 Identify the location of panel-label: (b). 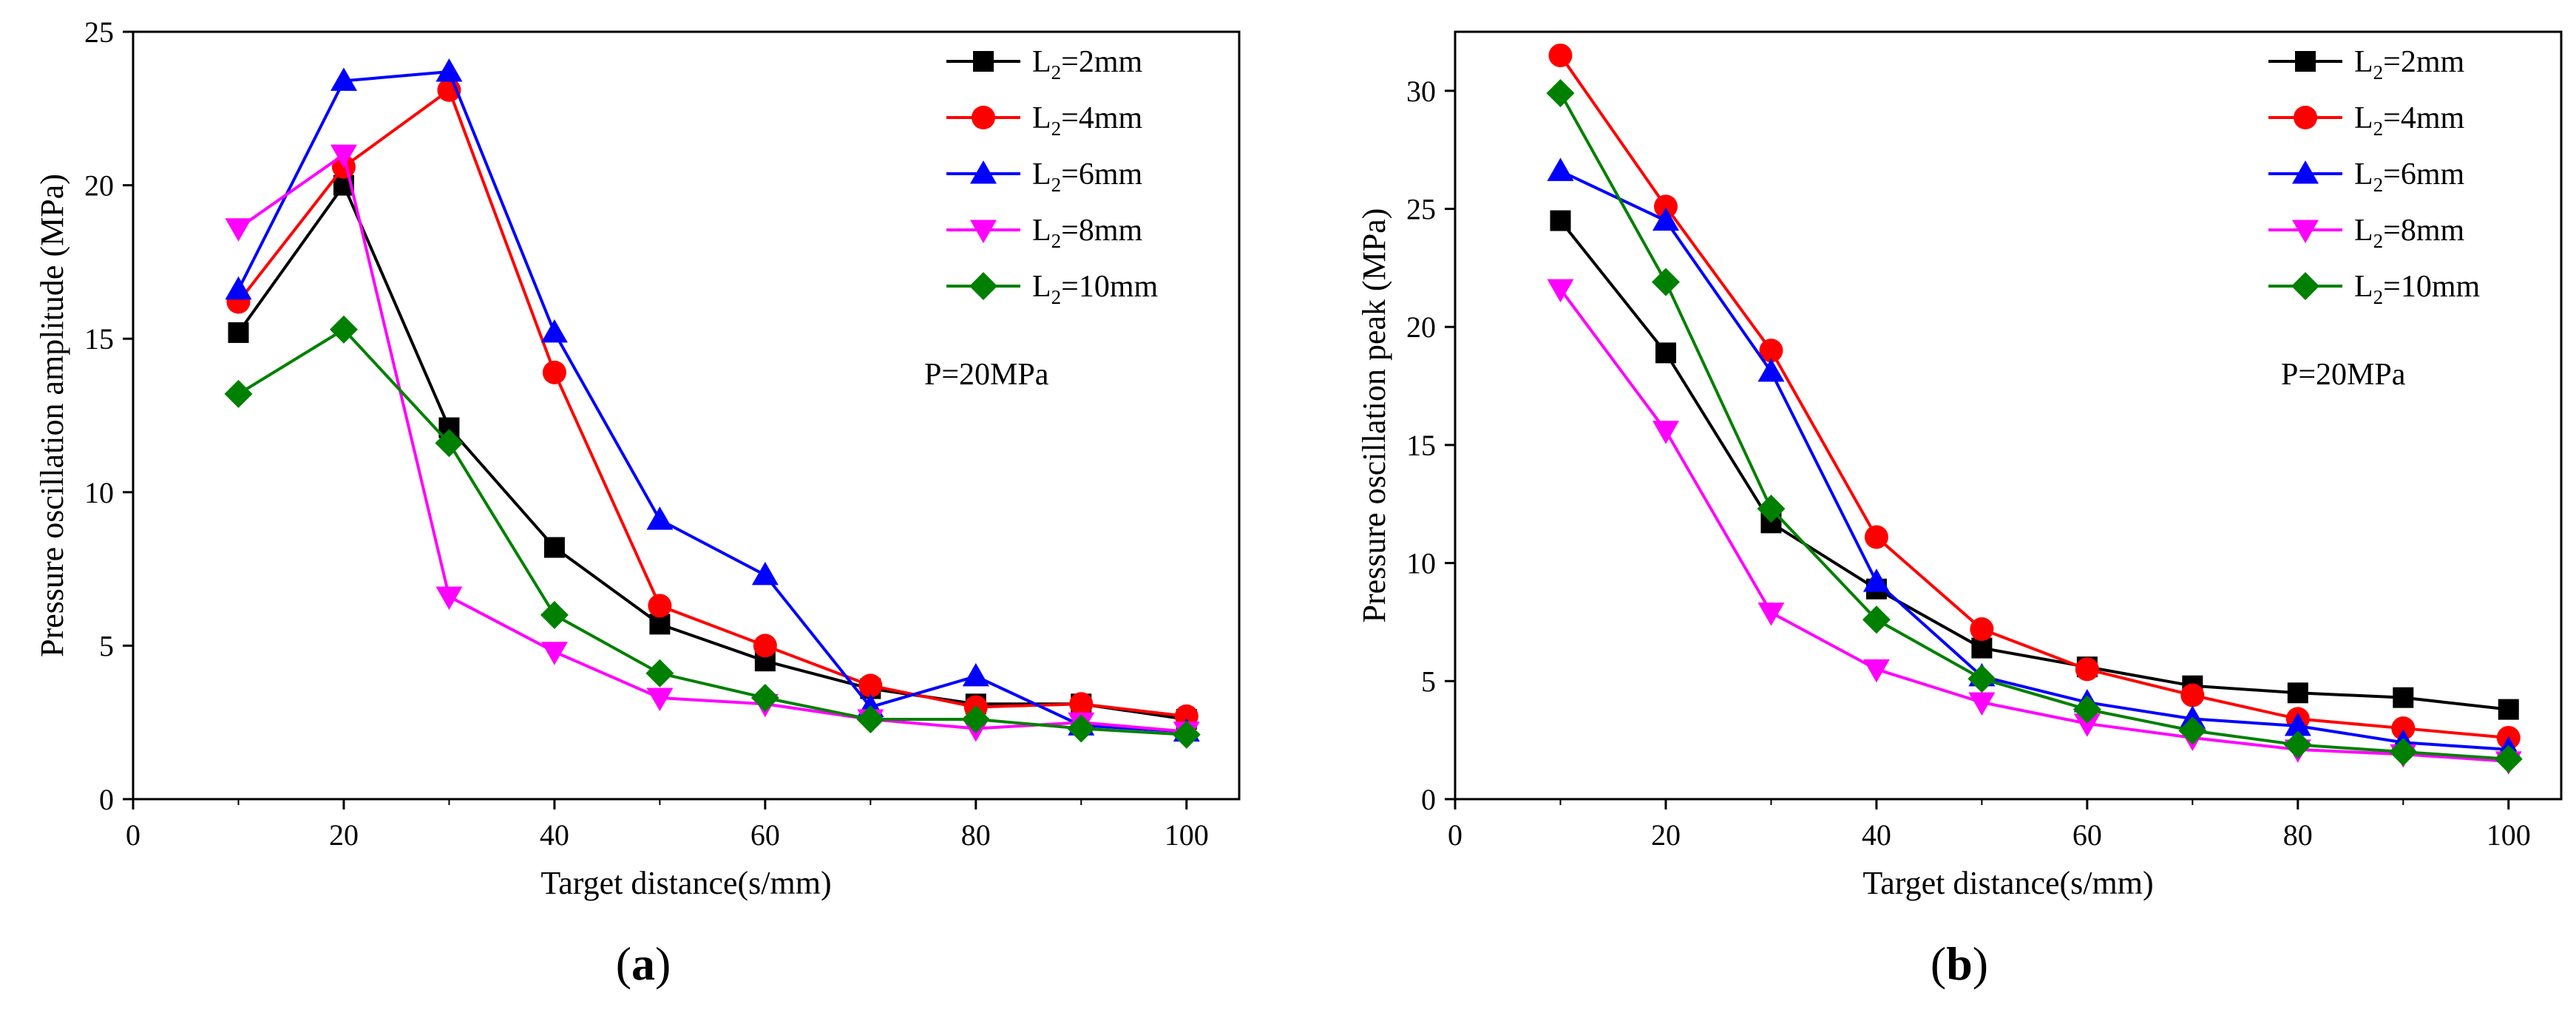
(1959, 963).